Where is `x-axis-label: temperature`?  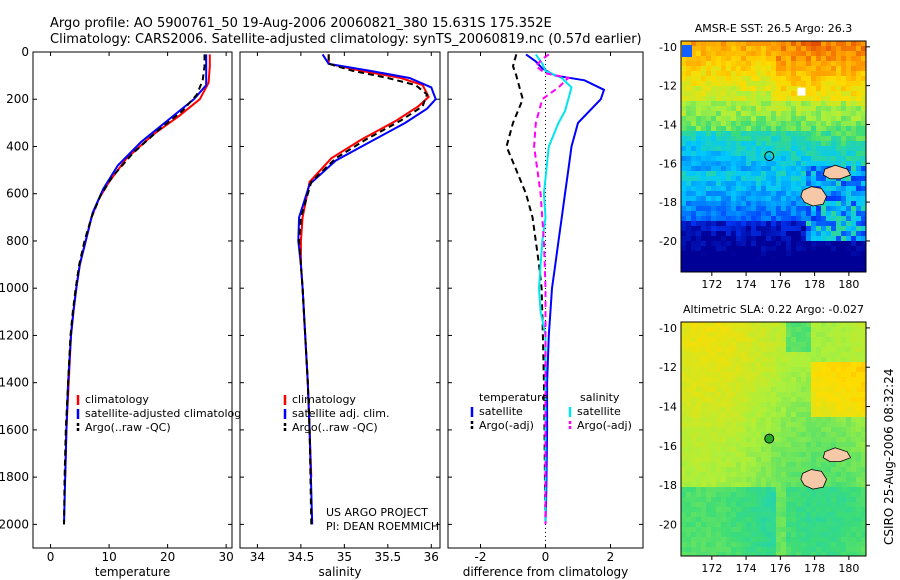
x-axis-label: temperature is located at coordinates (132, 572).